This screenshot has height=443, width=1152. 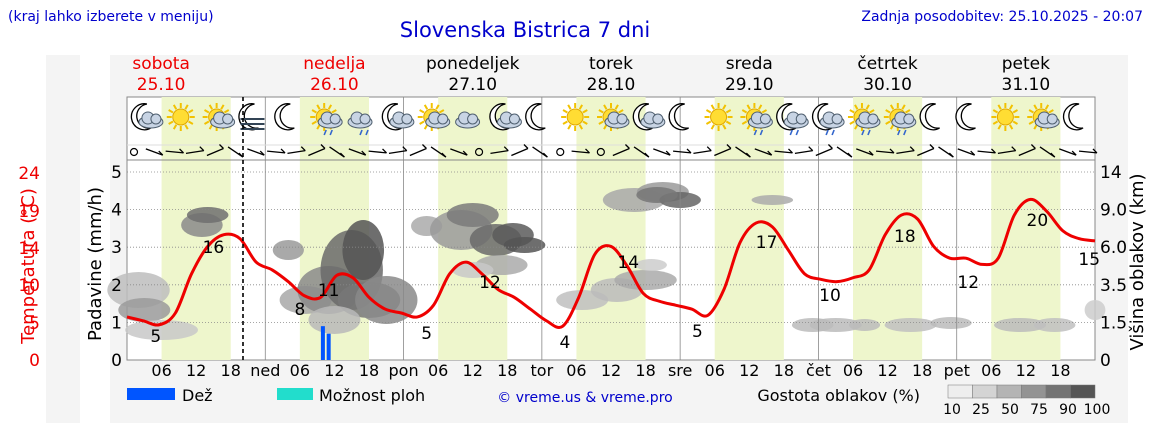 I want to click on x-tick-label: 12, so click(x=887, y=370).